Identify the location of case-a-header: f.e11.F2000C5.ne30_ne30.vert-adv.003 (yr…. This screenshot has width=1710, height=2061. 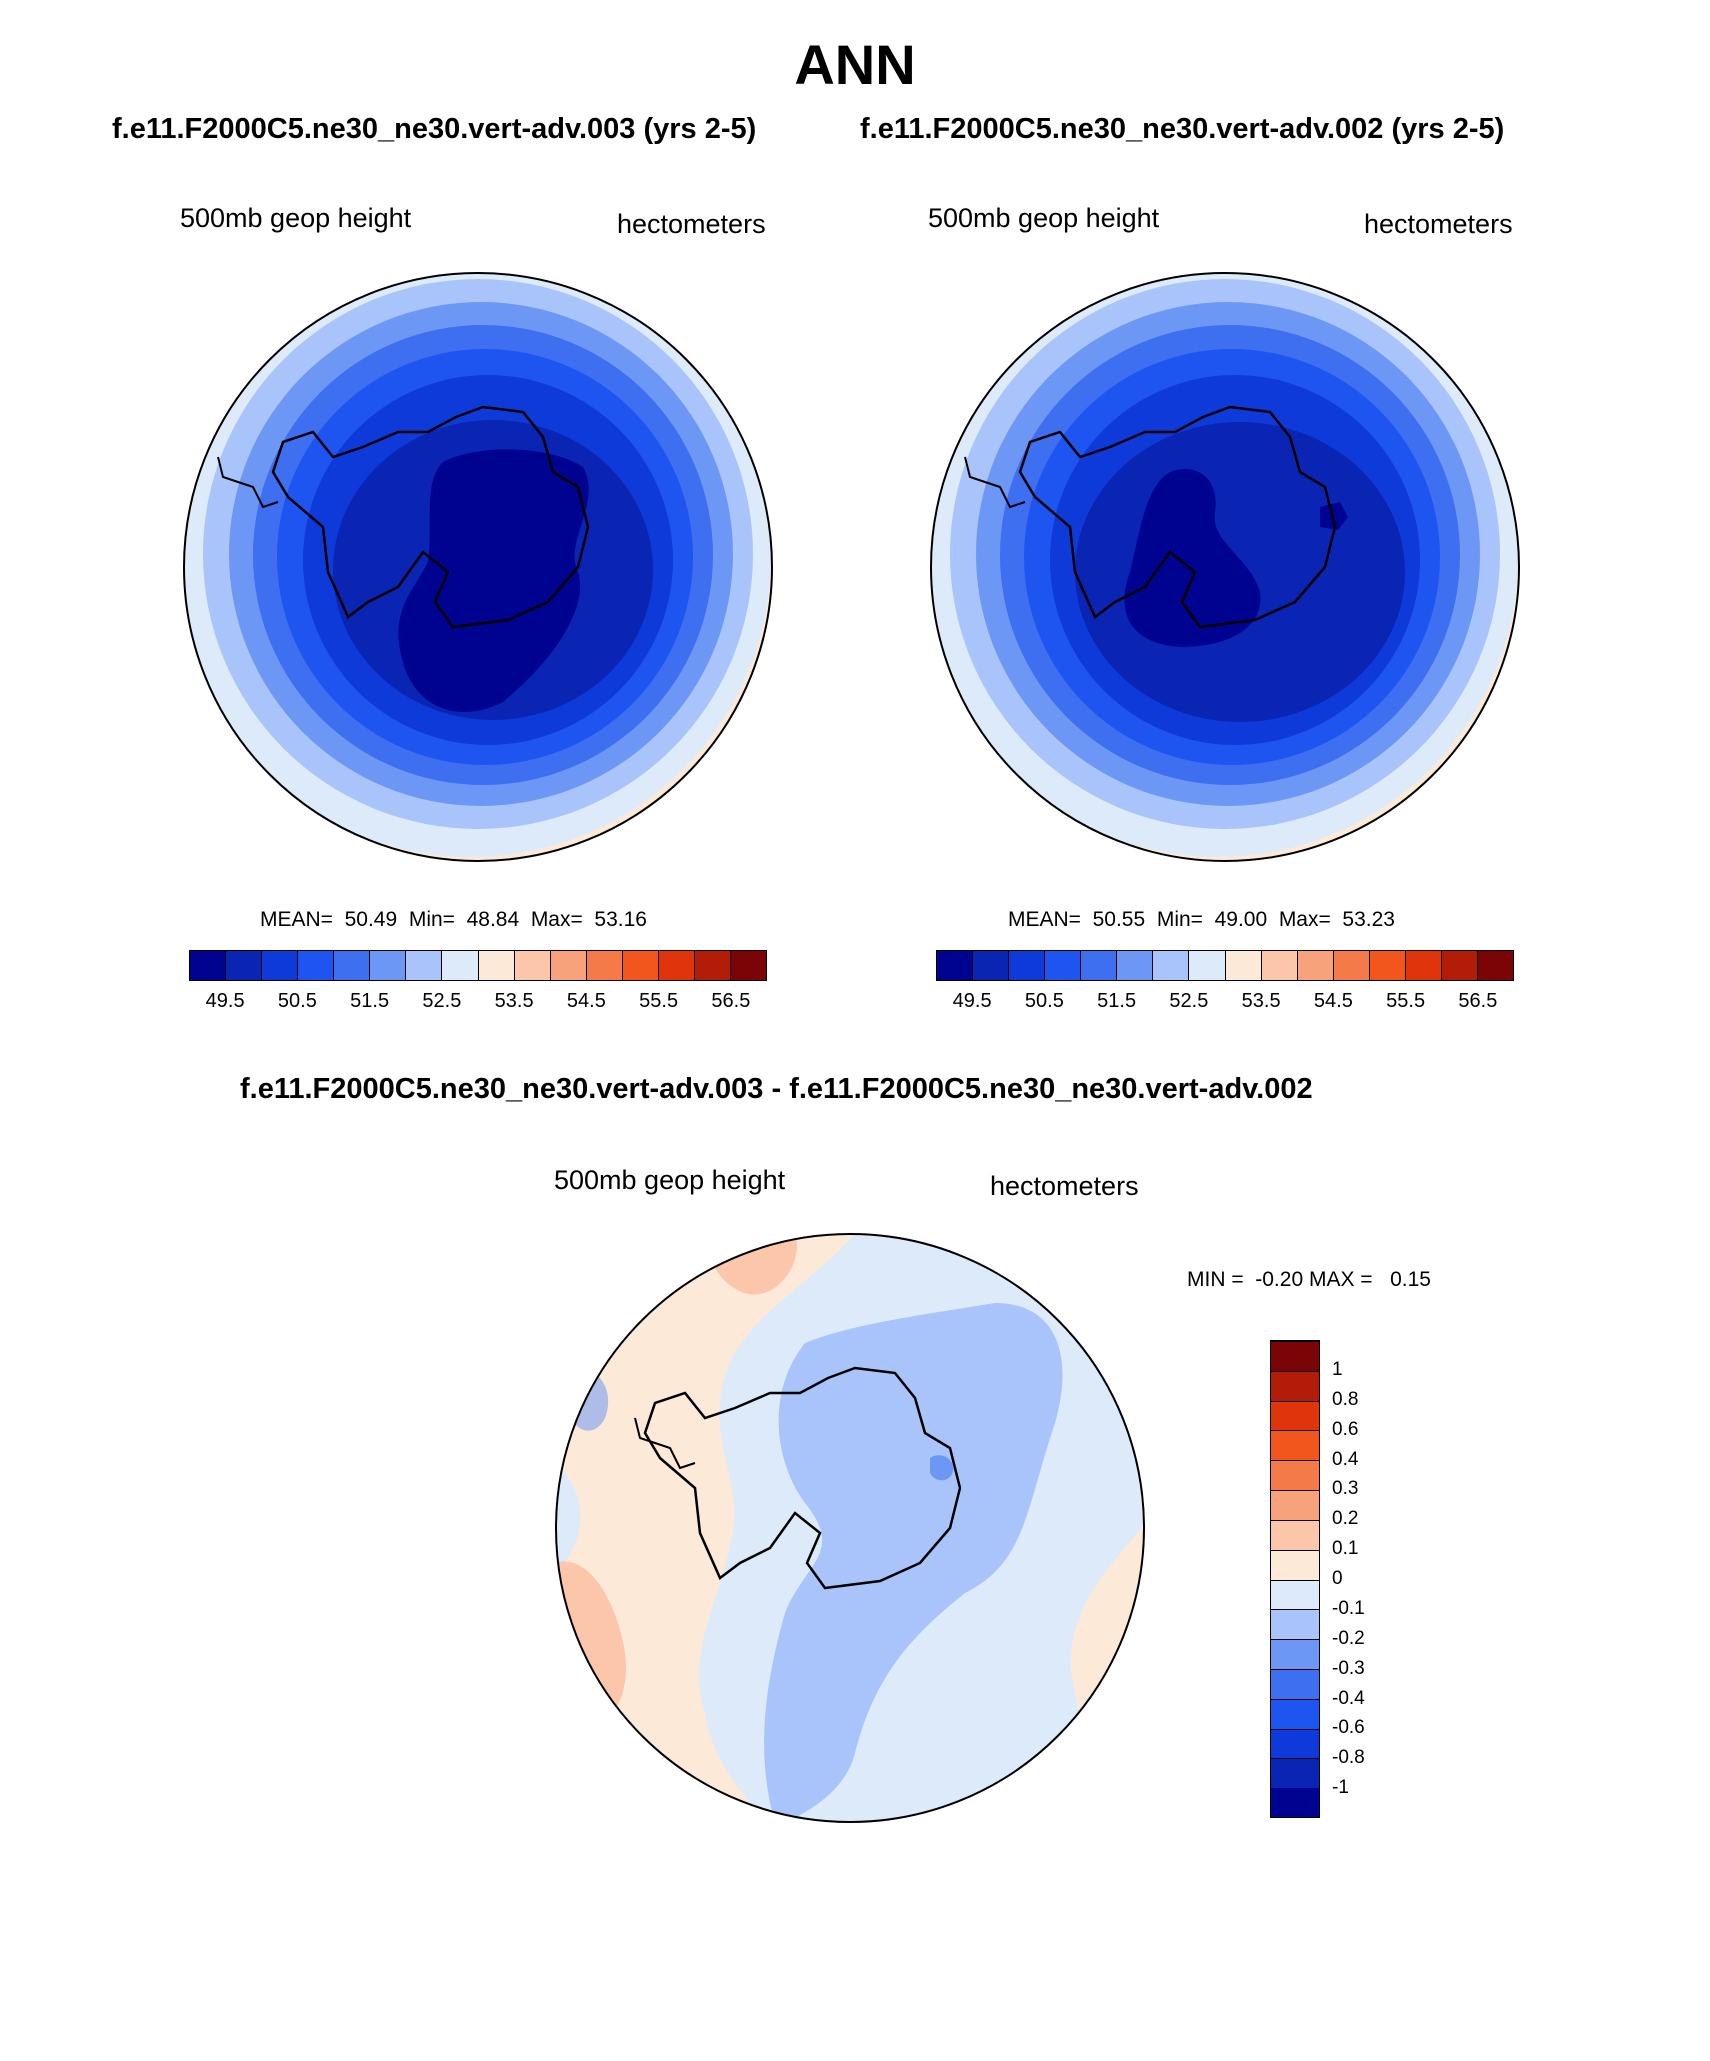
(434, 129).